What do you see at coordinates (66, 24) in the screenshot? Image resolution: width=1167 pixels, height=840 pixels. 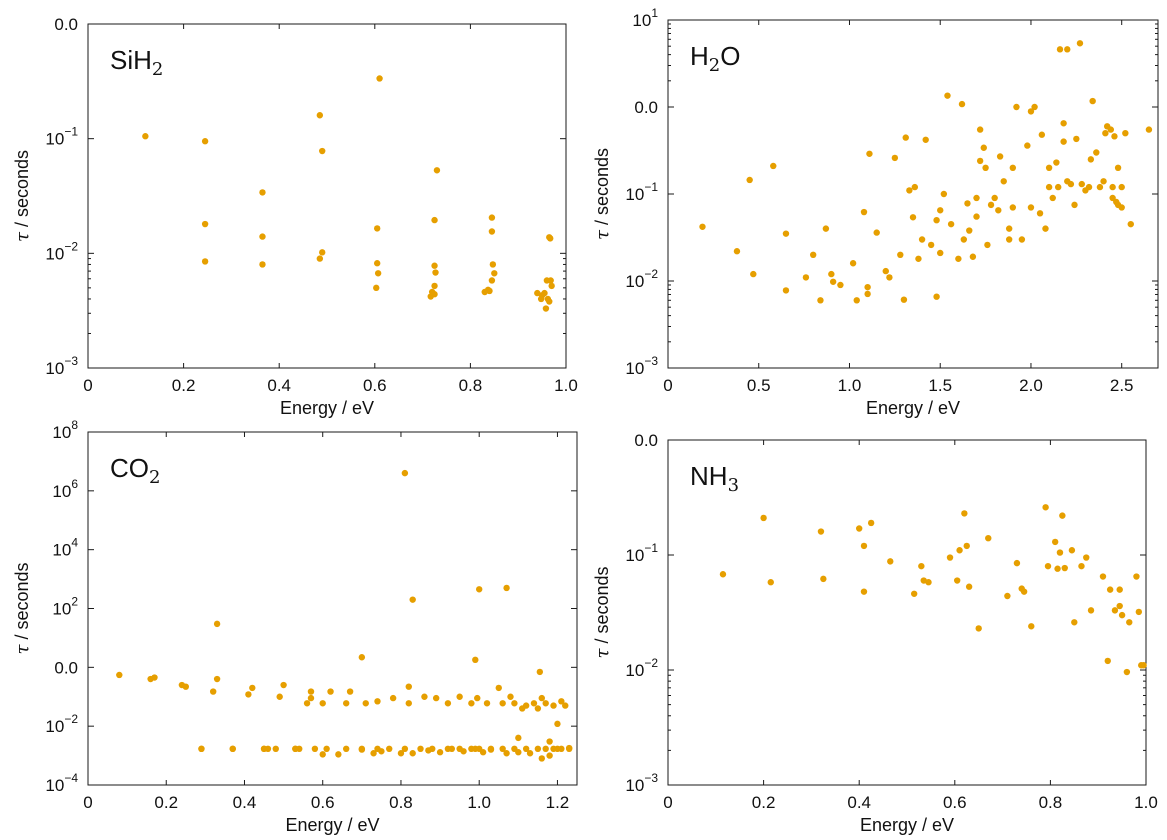 I see `y-tick-label: 0.0` at bounding box center [66, 24].